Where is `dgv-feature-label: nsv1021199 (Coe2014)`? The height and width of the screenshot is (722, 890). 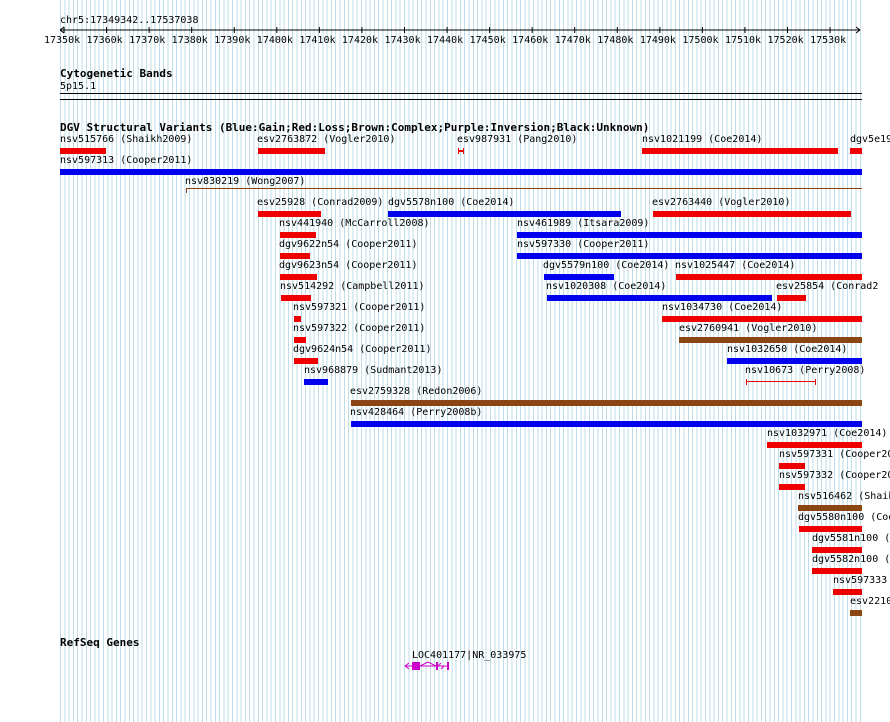 dgv-feature-label: nsv1021199 (Coe2014) is located at coordinates (702, 139).